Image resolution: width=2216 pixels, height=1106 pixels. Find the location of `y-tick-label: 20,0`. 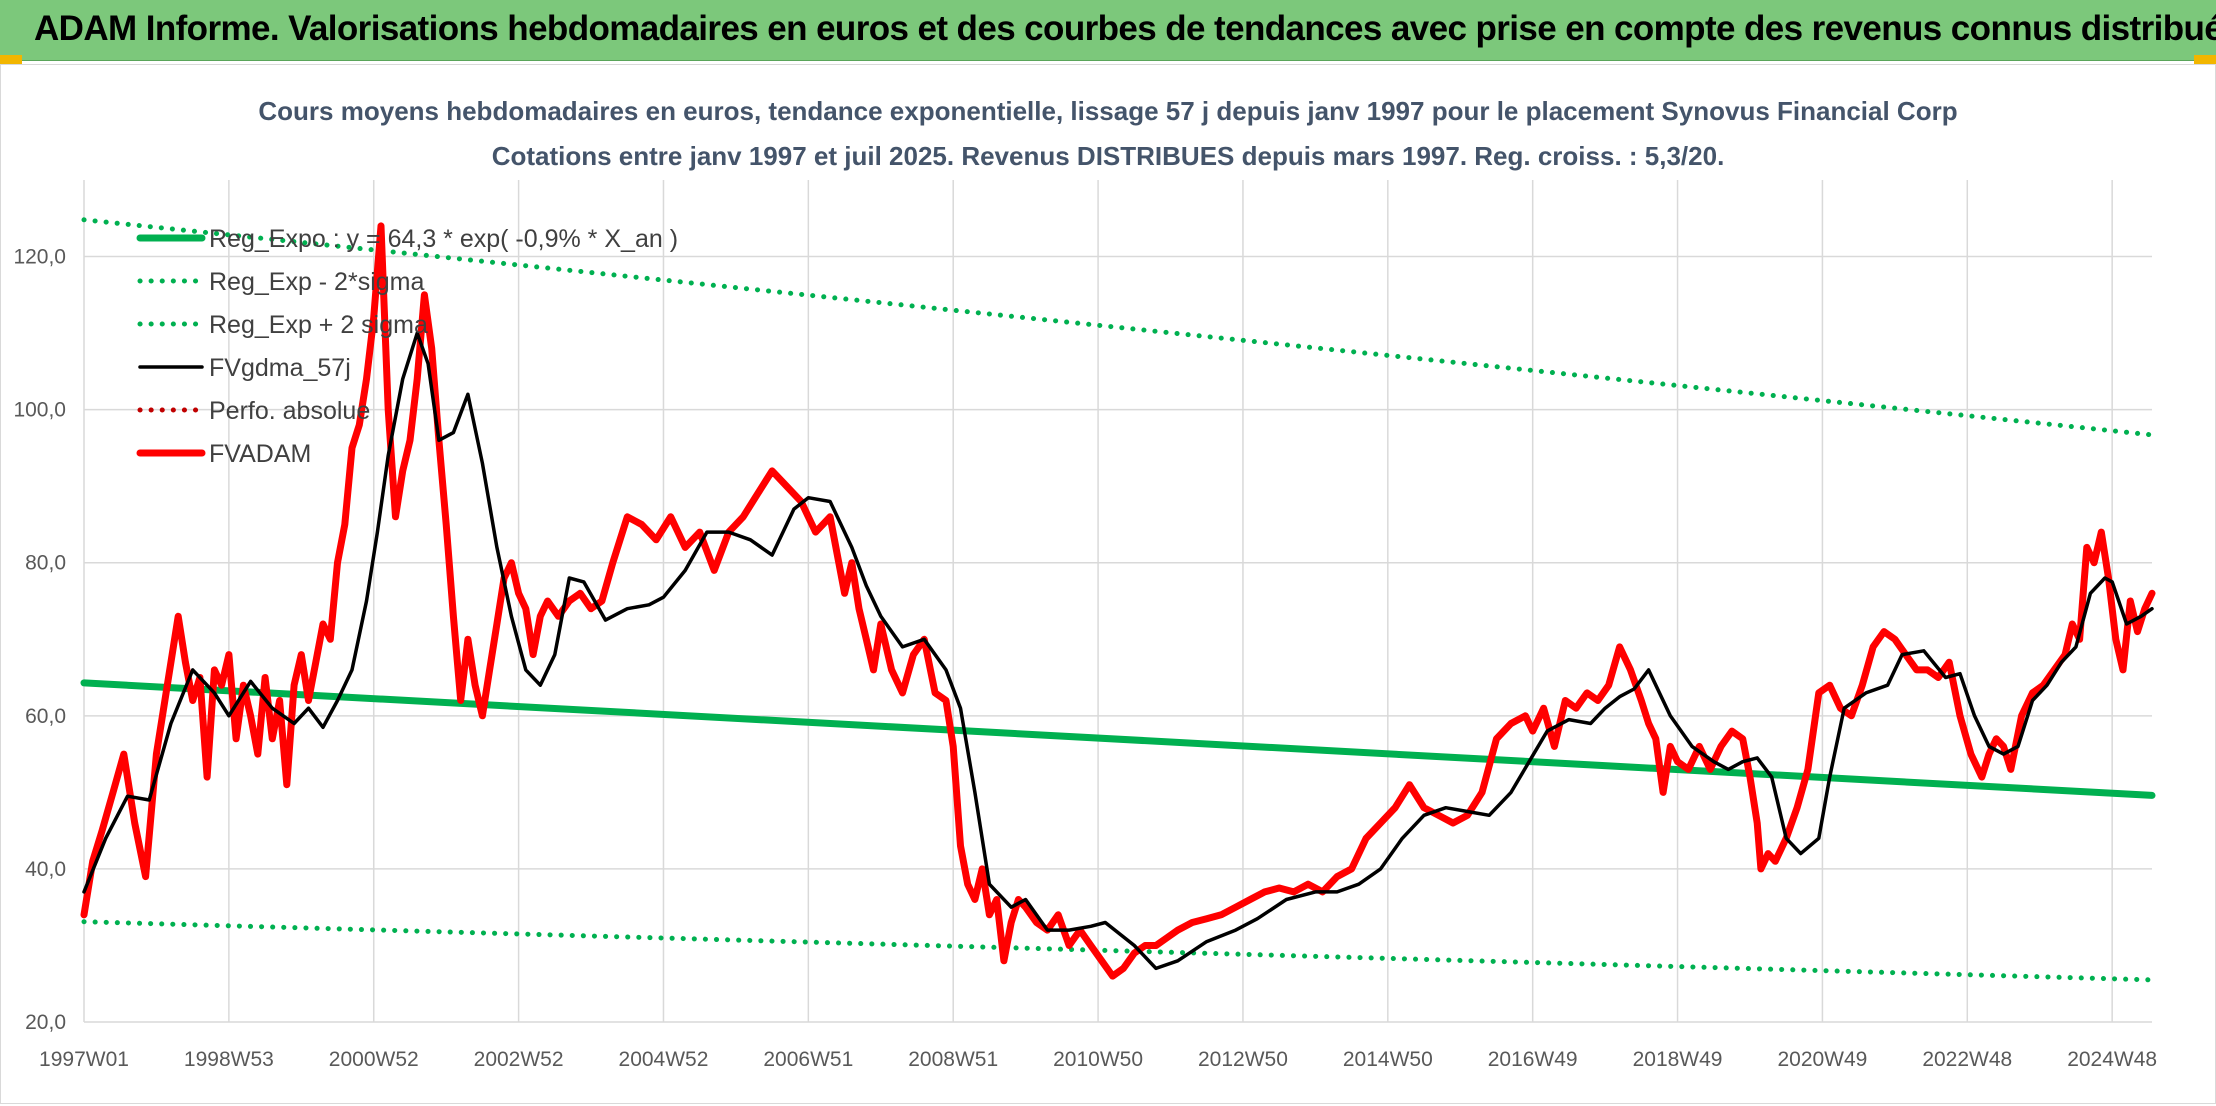

y-tick-label: 20,0 is located at coordinates (45, 1022).